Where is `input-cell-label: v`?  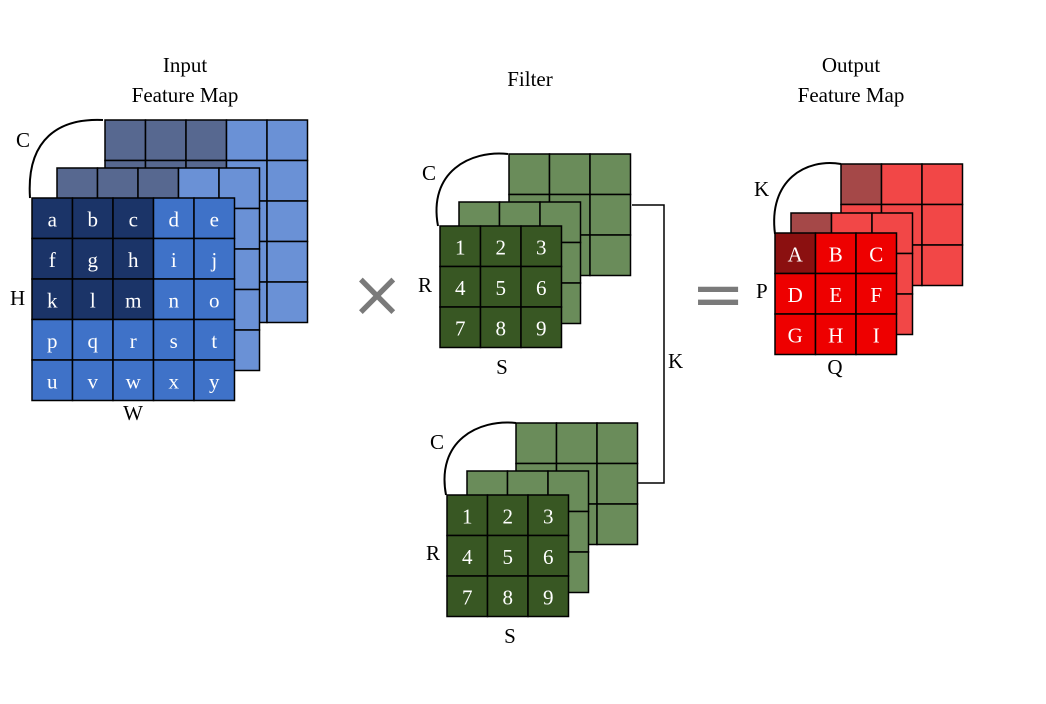
input-cell-label: v is located at coordinates (93, 381).